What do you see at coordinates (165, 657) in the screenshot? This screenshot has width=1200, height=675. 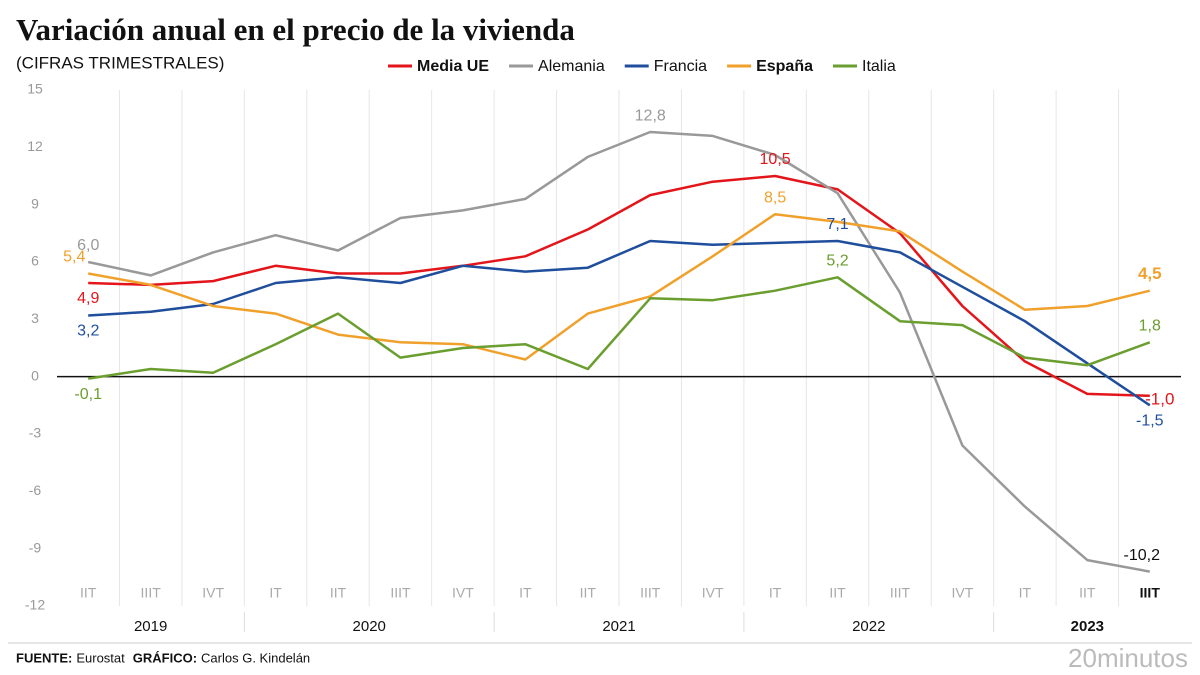 I see `credit-label: GRÁFICO:` at bounding box center [165, 657].